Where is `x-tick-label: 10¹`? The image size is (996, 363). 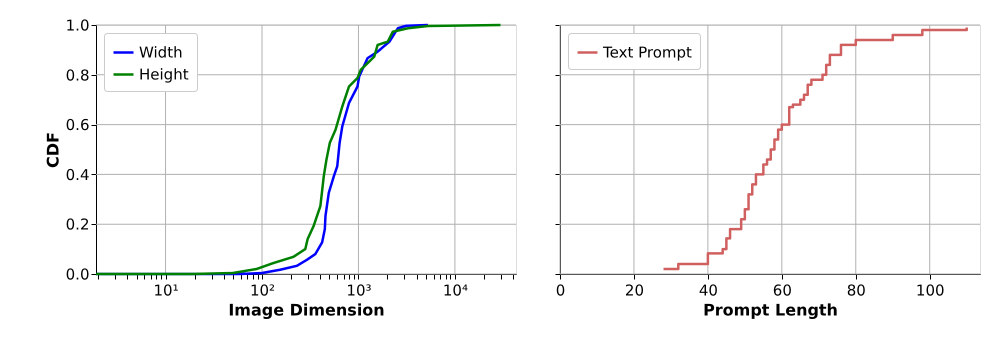 x-tick-label: 10¹ is located at coordinates (166, 291).